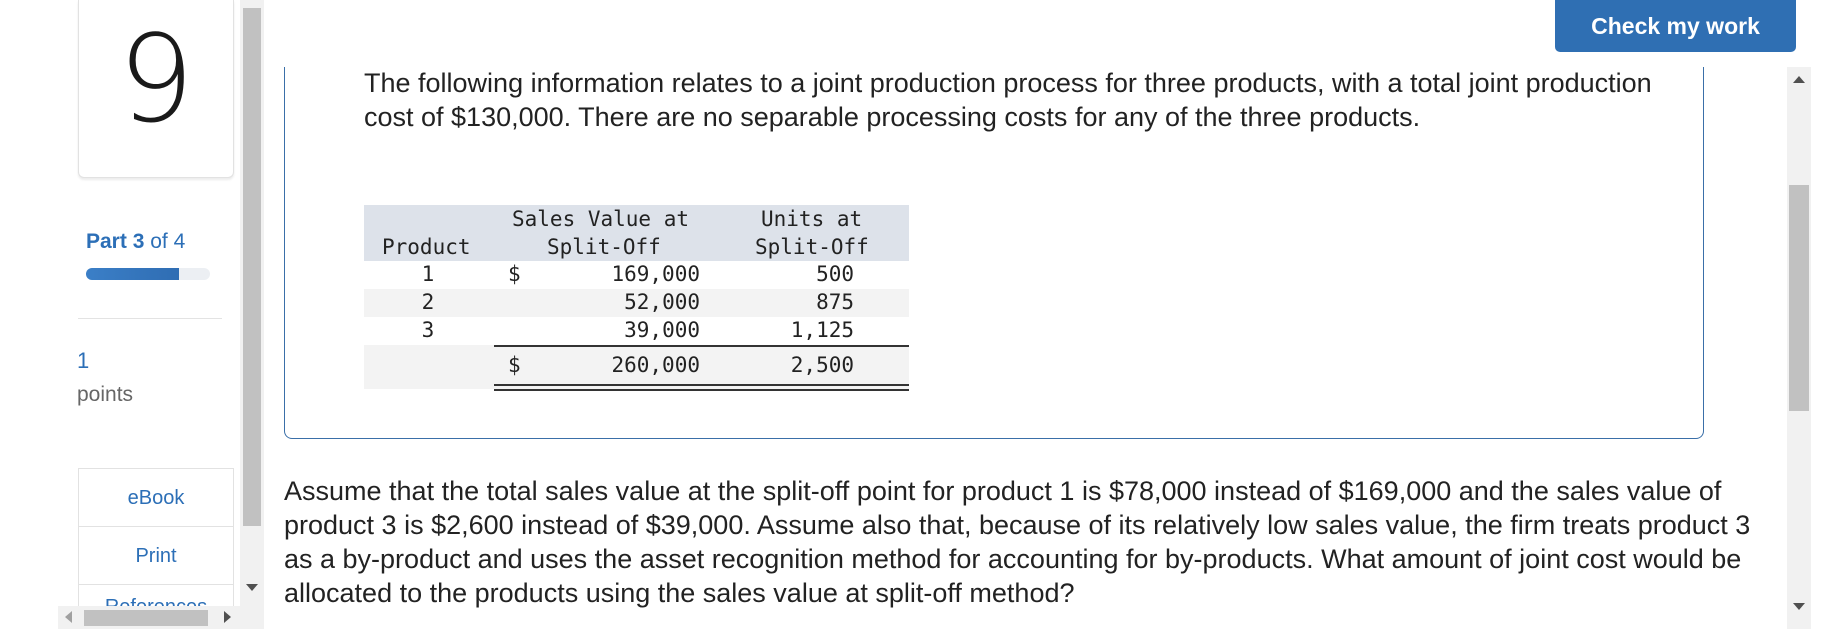 Image resolution: width=1843 pixels, height=629 pixels. I want to click on part-indicator: Part 3 of 4, so click(135, 242).